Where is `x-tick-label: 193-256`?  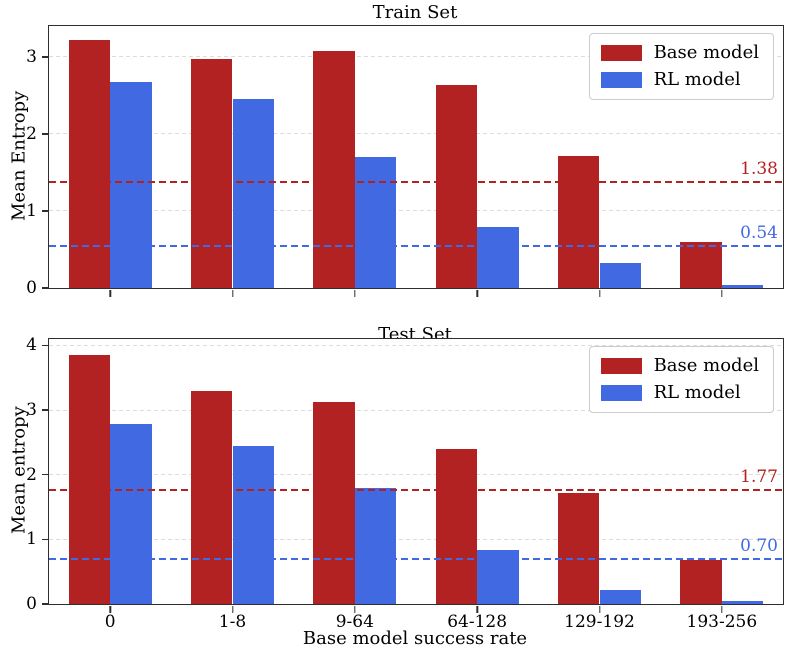
x-tick-label: 193-256 is located at coordinates (722, 622).